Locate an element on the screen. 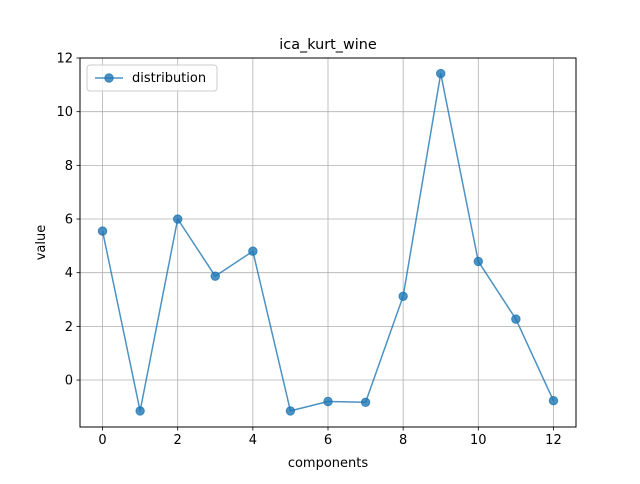 The height and width of the screenshot is (484, 640). chart-title: ica_kurt_wine is located at coordinates (328, 45).